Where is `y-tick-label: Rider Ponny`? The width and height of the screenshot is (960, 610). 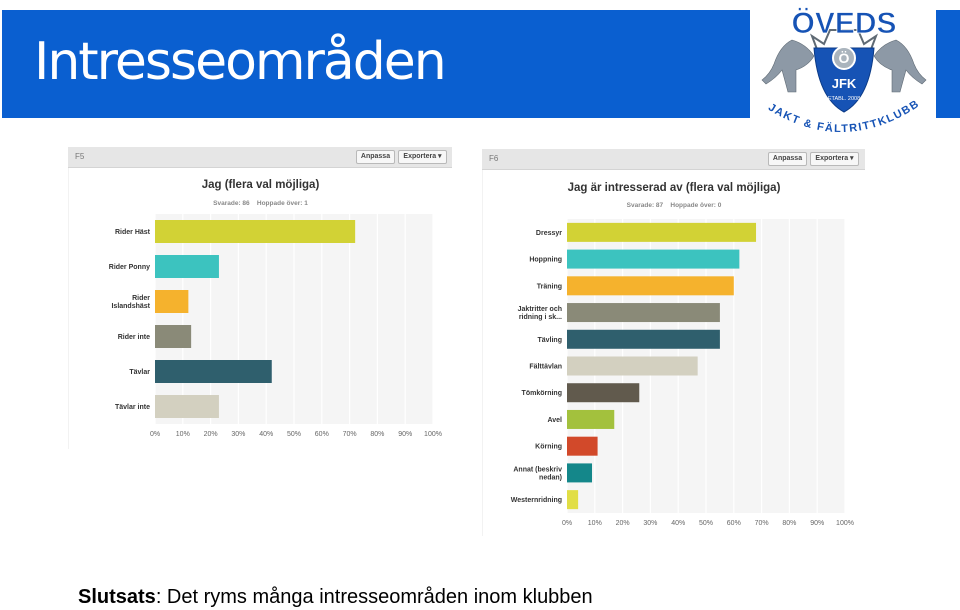 y-tick-label: Rider Ponny is located at coordinates (129, 267).